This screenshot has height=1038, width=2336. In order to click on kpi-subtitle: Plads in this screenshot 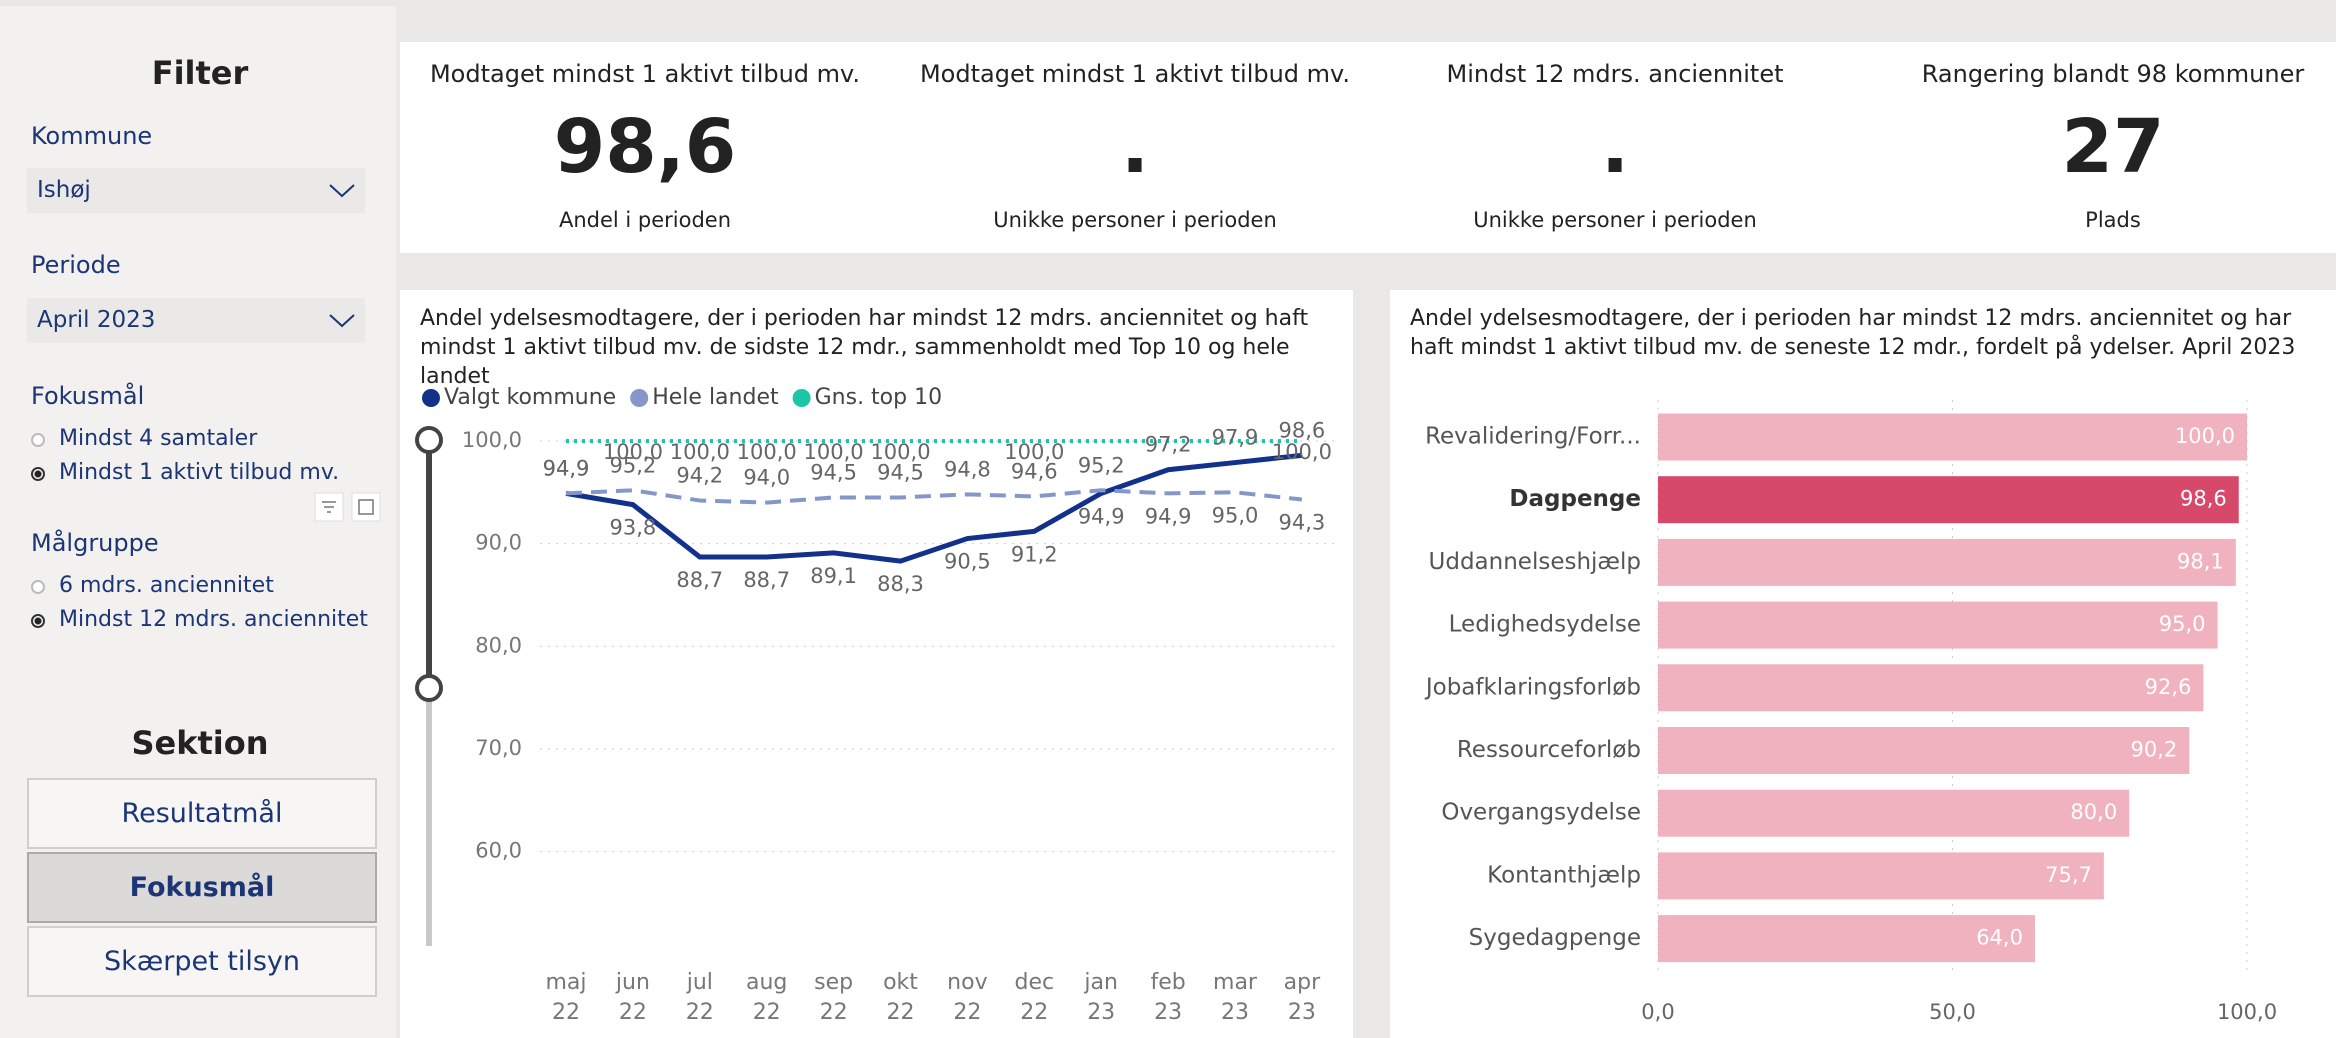, I will do `click(2113, 220)`.